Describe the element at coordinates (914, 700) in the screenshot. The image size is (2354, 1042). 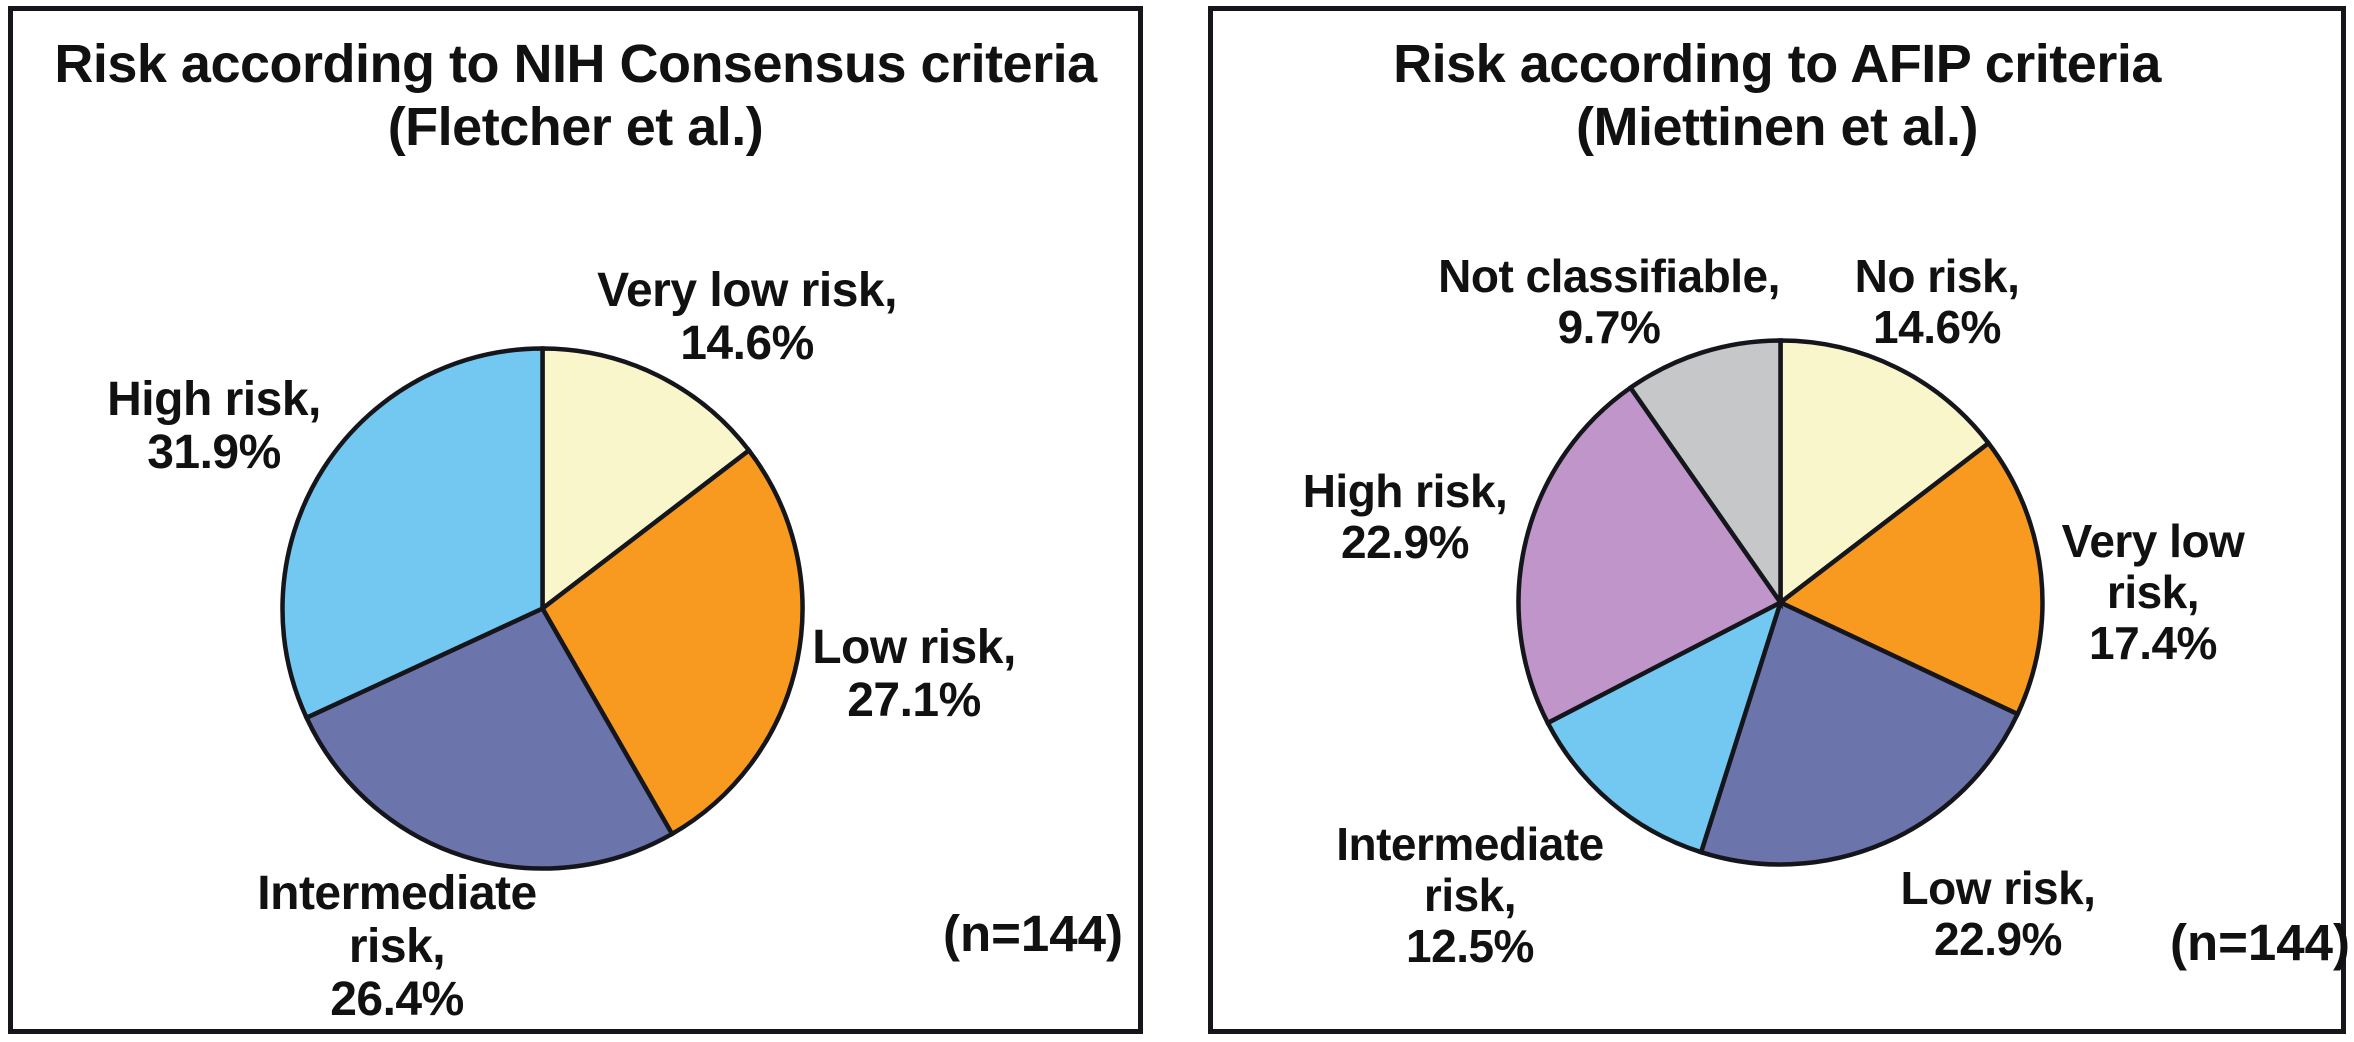
I see `slice-label-line: 27.1%` at that location.